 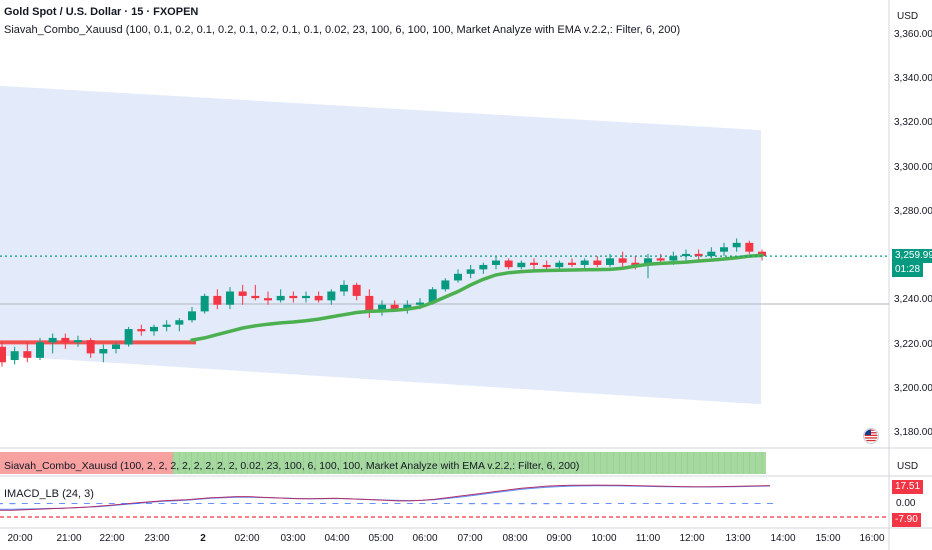 I want to click on pane2-currency-label: USD, so click(x=908, y=466).